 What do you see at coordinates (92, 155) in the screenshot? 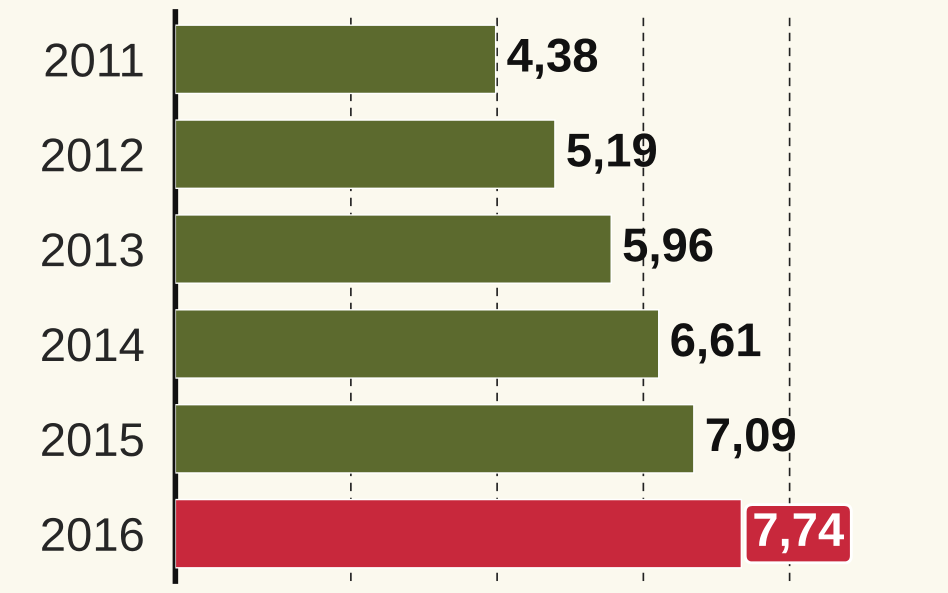
I see `y-tick-label: 2012` at bounding box center [92, 155].